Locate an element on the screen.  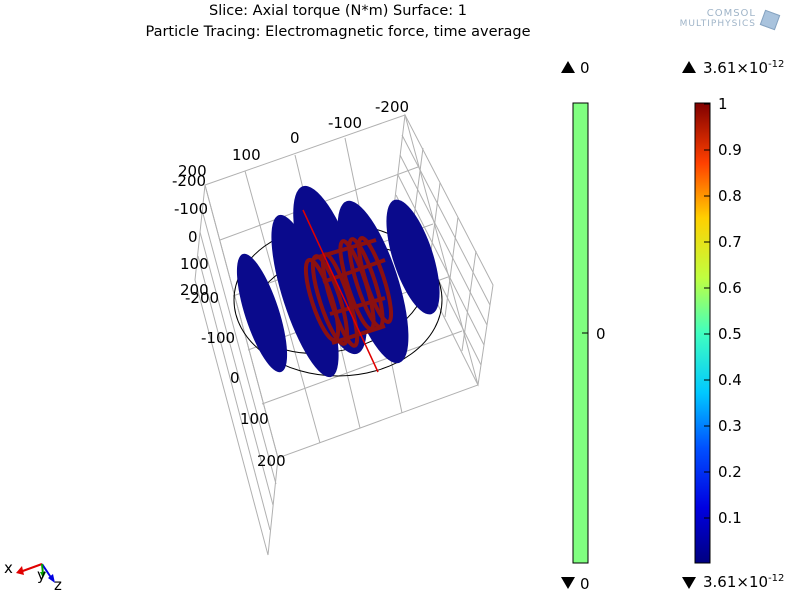
logo-text-line1: COMSOL is located at coordinates (731, 13).